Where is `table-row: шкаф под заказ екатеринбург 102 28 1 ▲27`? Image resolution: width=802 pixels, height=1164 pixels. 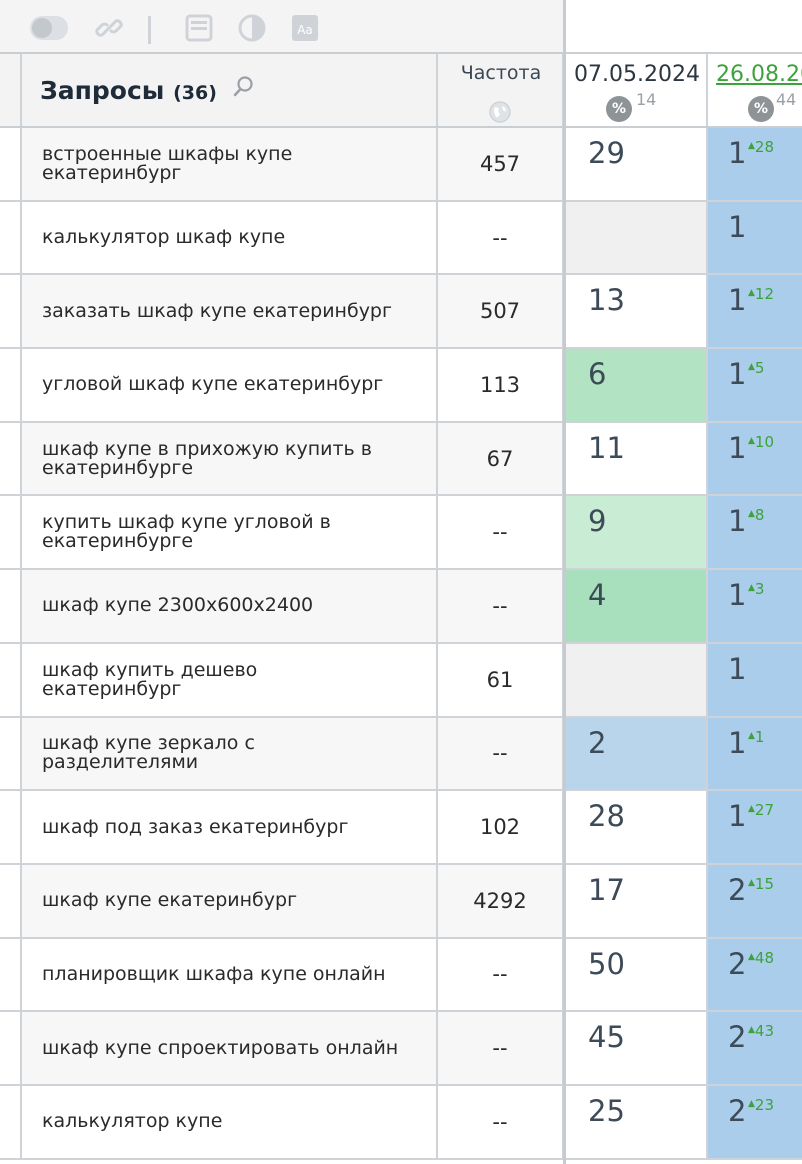 table-row: шкаф под заказ екатеринбург 102 28 1 ▲27 is located at coordinates (401, 828).